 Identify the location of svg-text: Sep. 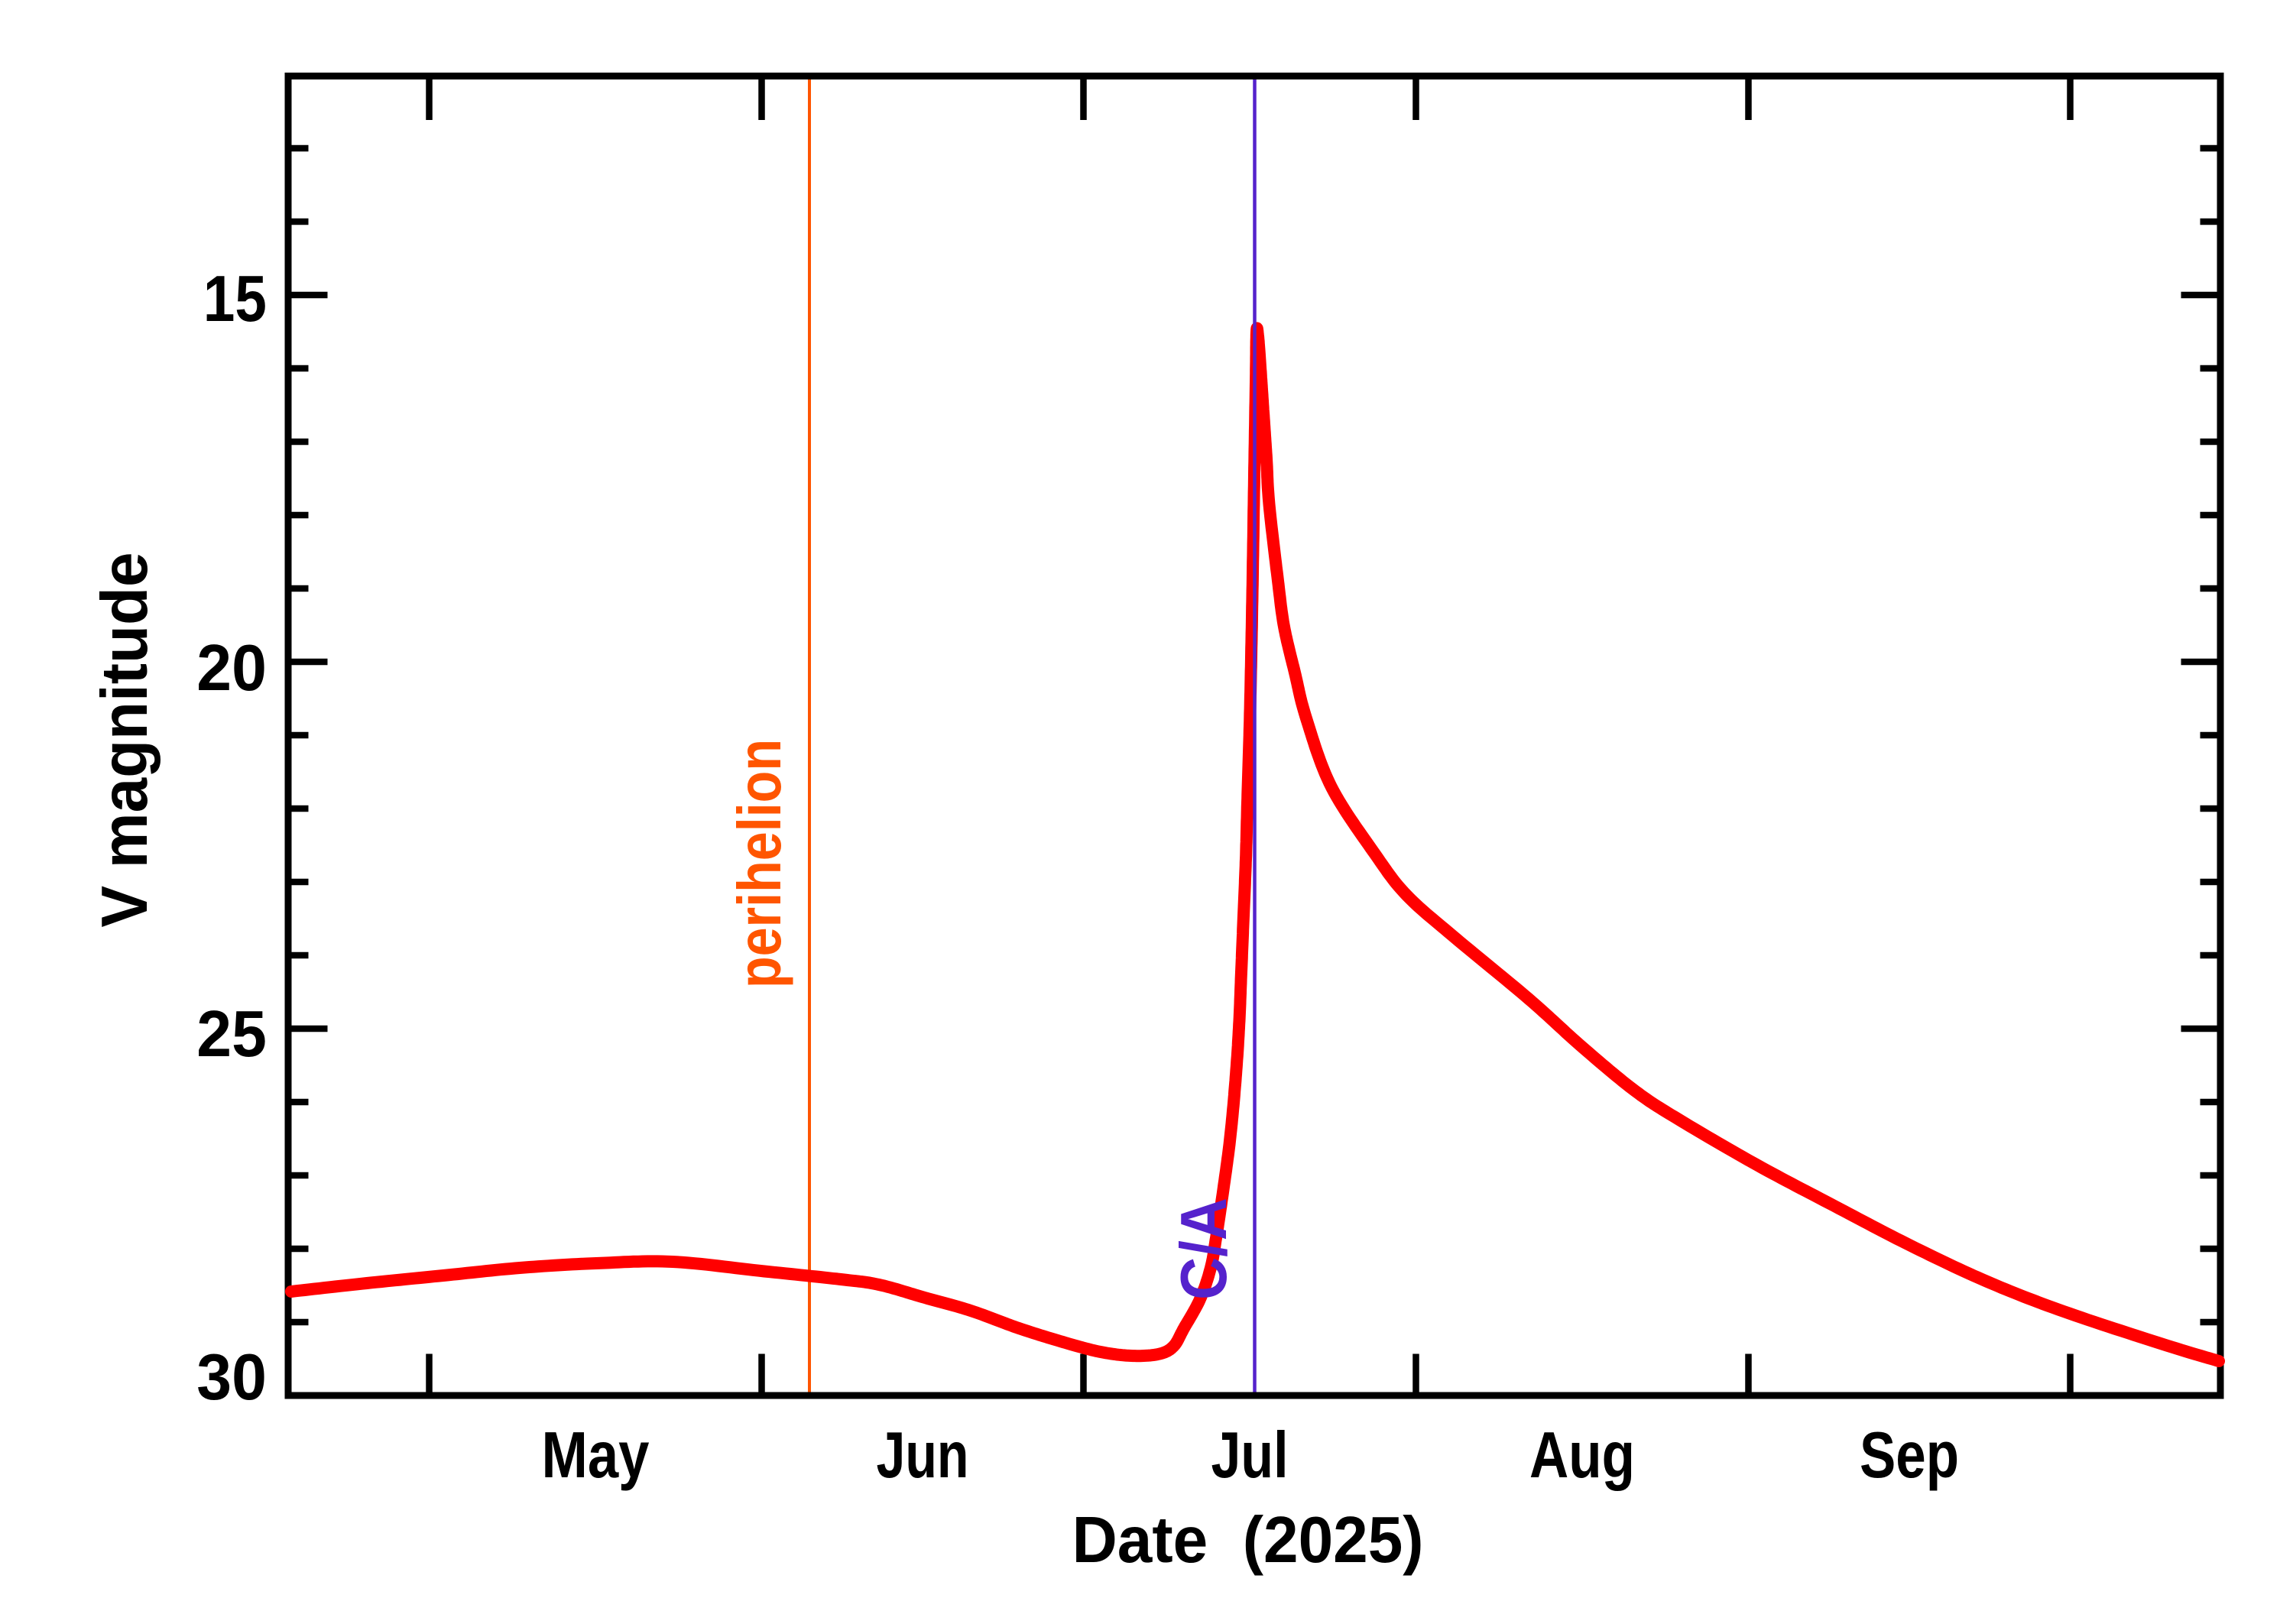
(1910, 1455).